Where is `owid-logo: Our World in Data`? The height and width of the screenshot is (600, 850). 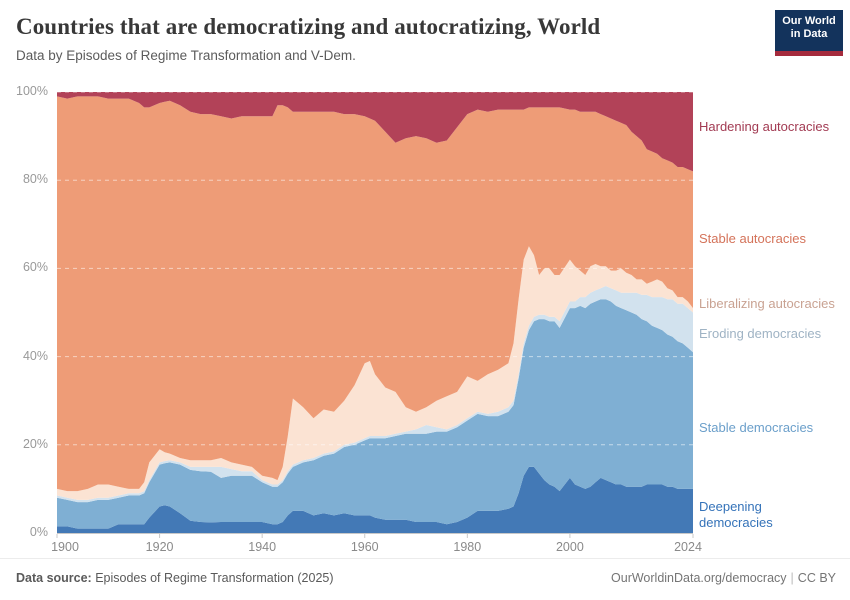
owid-logo: Our World in Data is located at coordinates (809, 33).